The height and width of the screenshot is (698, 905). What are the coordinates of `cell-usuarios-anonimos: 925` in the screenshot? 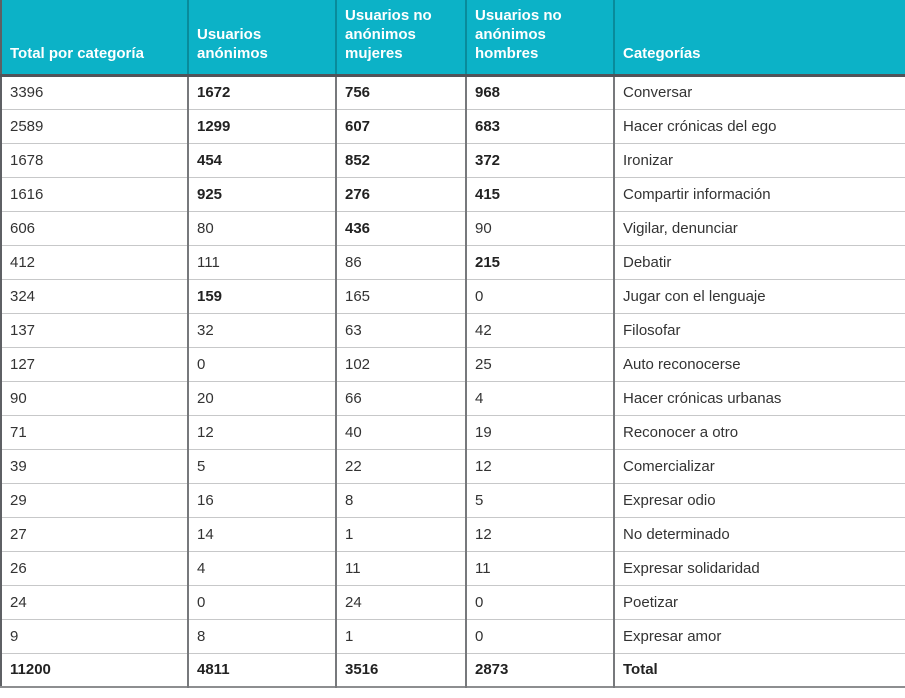 It's located at (261, 193).